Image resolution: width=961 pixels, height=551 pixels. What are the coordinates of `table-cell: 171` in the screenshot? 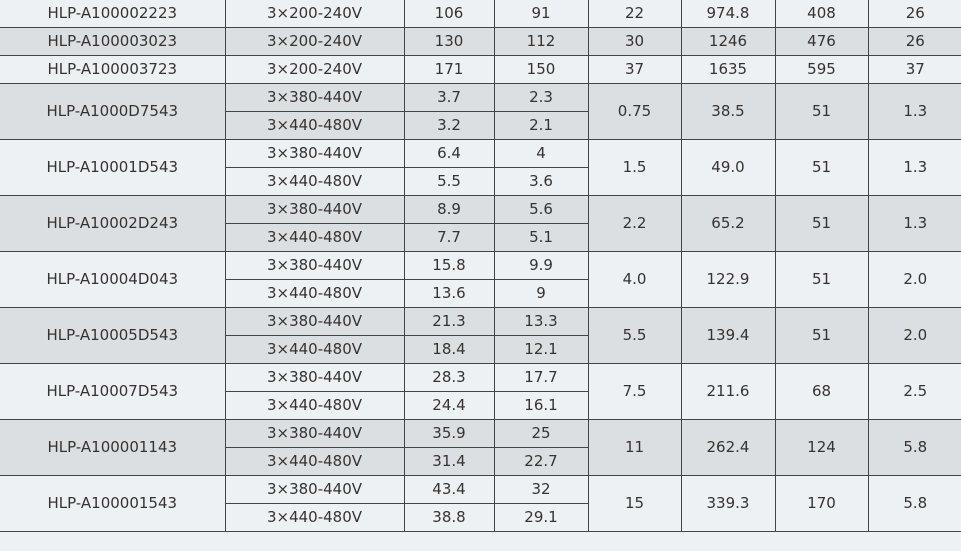 It's located at (449, 69).